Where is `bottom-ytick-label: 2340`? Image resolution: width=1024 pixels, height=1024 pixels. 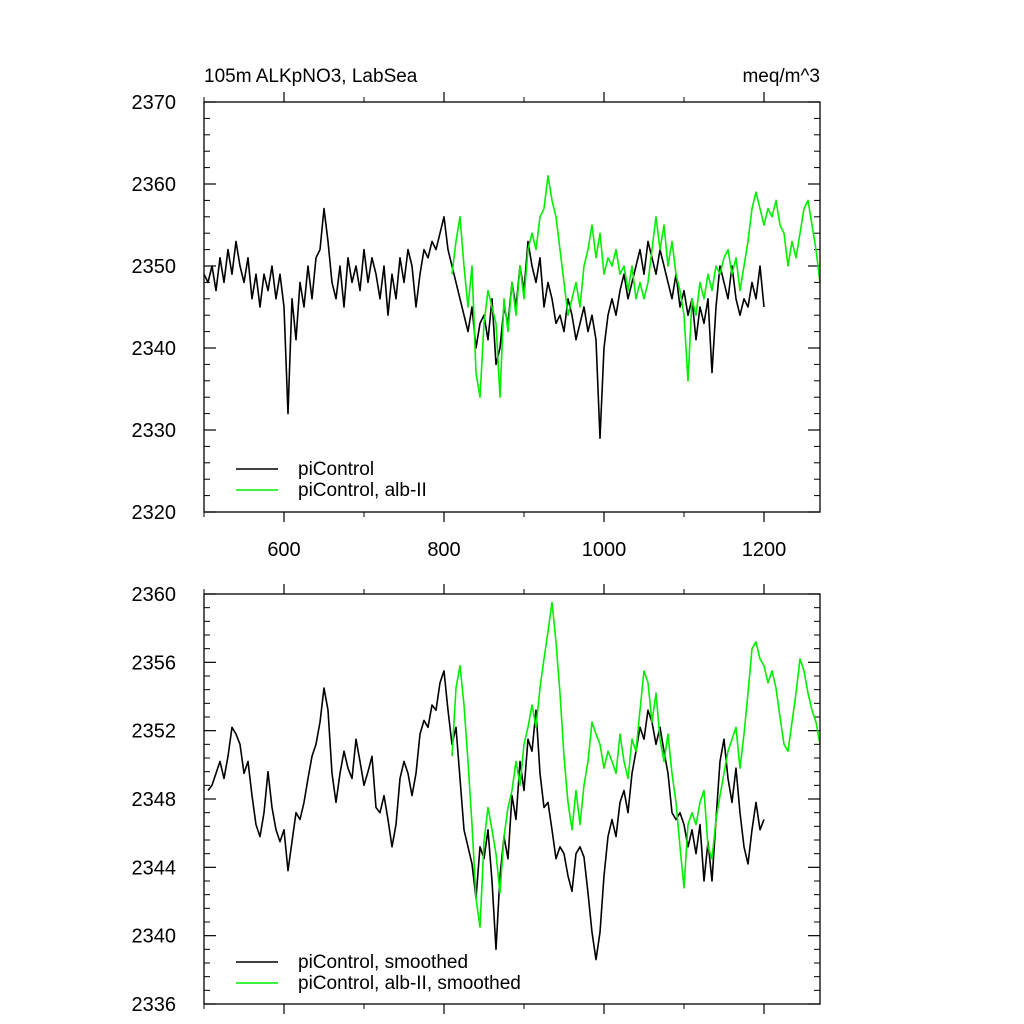 bottom-ytick-label: 2340 is located at coordinates (154, 937).